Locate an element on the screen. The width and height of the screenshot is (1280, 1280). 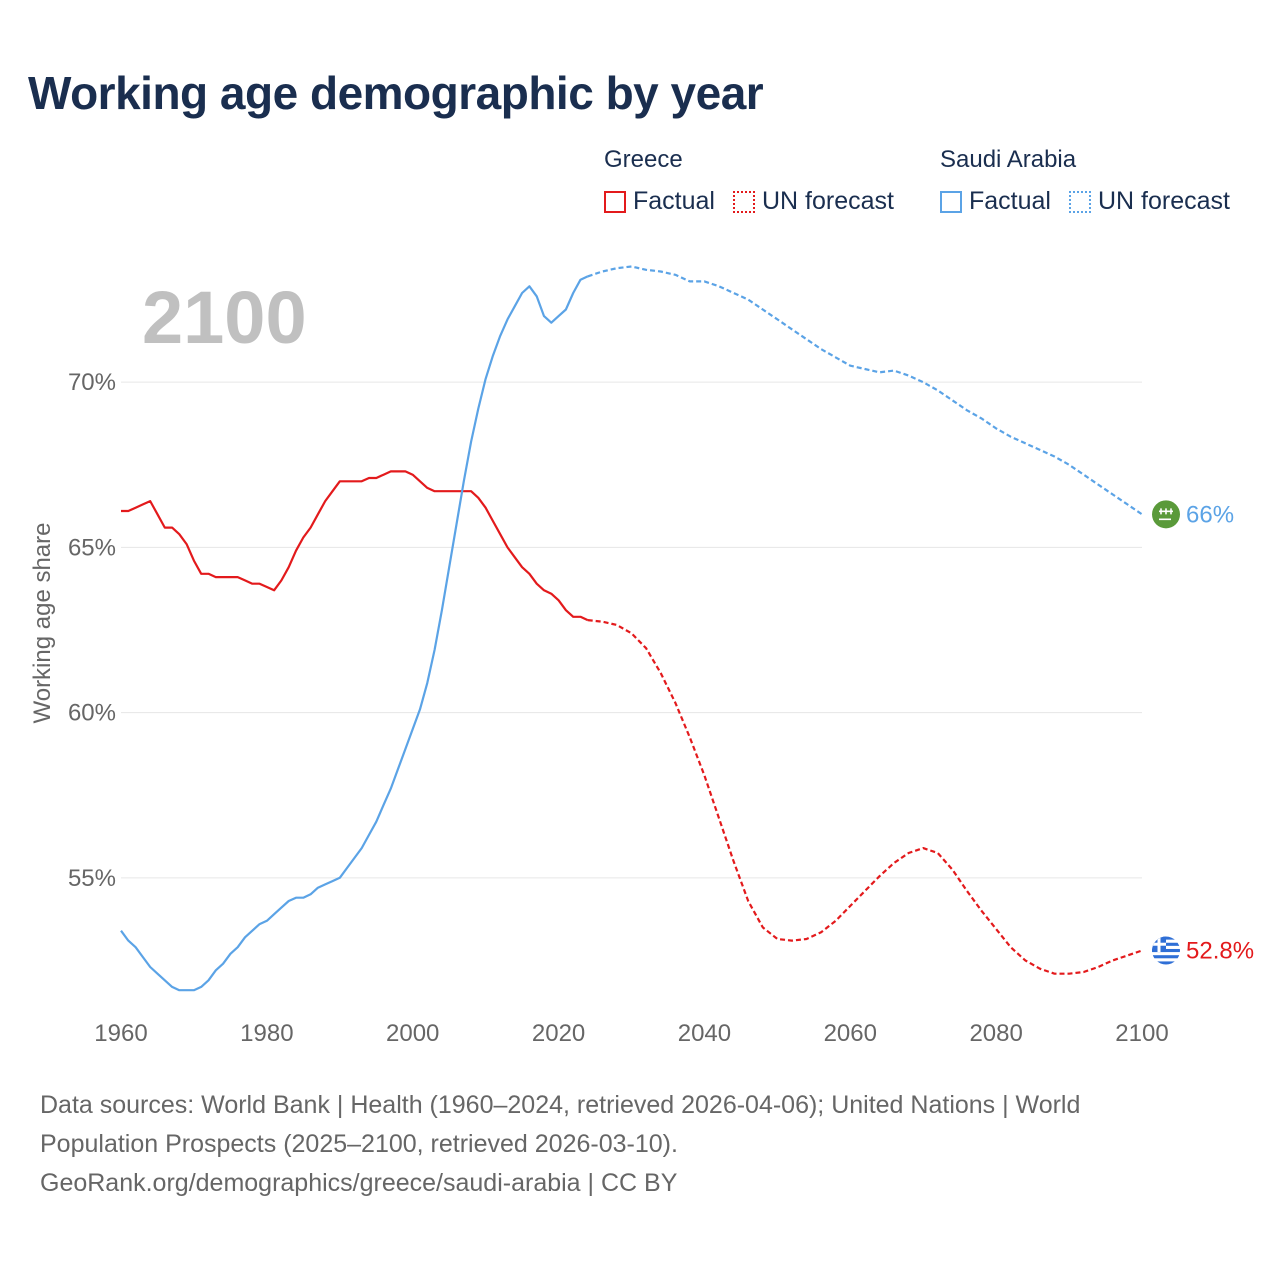
legend-greece: Greece Factual UN forecast is located at coordinates (758, 181).